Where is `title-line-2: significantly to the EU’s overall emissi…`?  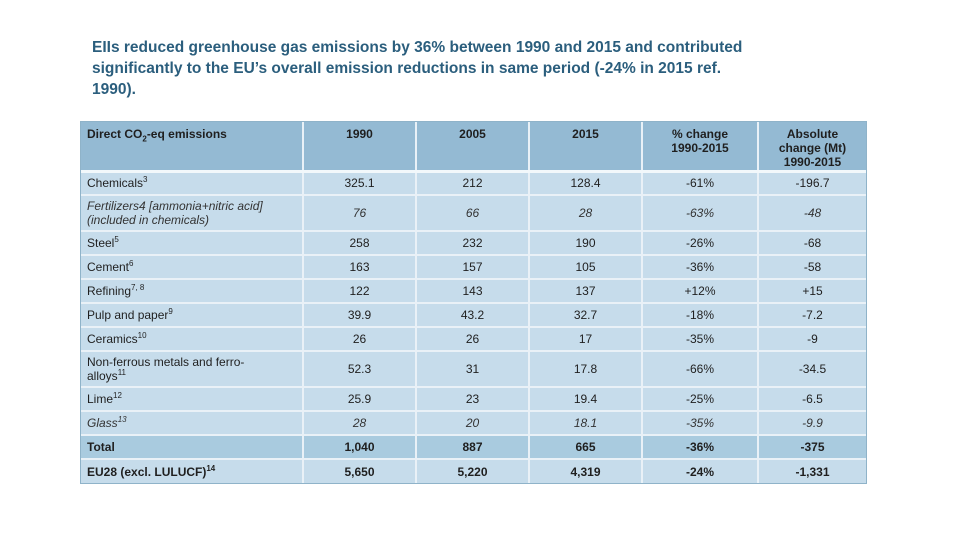
title-line-2: significantly to the EU’s overall emissi… is located at coordinates (407, 68).